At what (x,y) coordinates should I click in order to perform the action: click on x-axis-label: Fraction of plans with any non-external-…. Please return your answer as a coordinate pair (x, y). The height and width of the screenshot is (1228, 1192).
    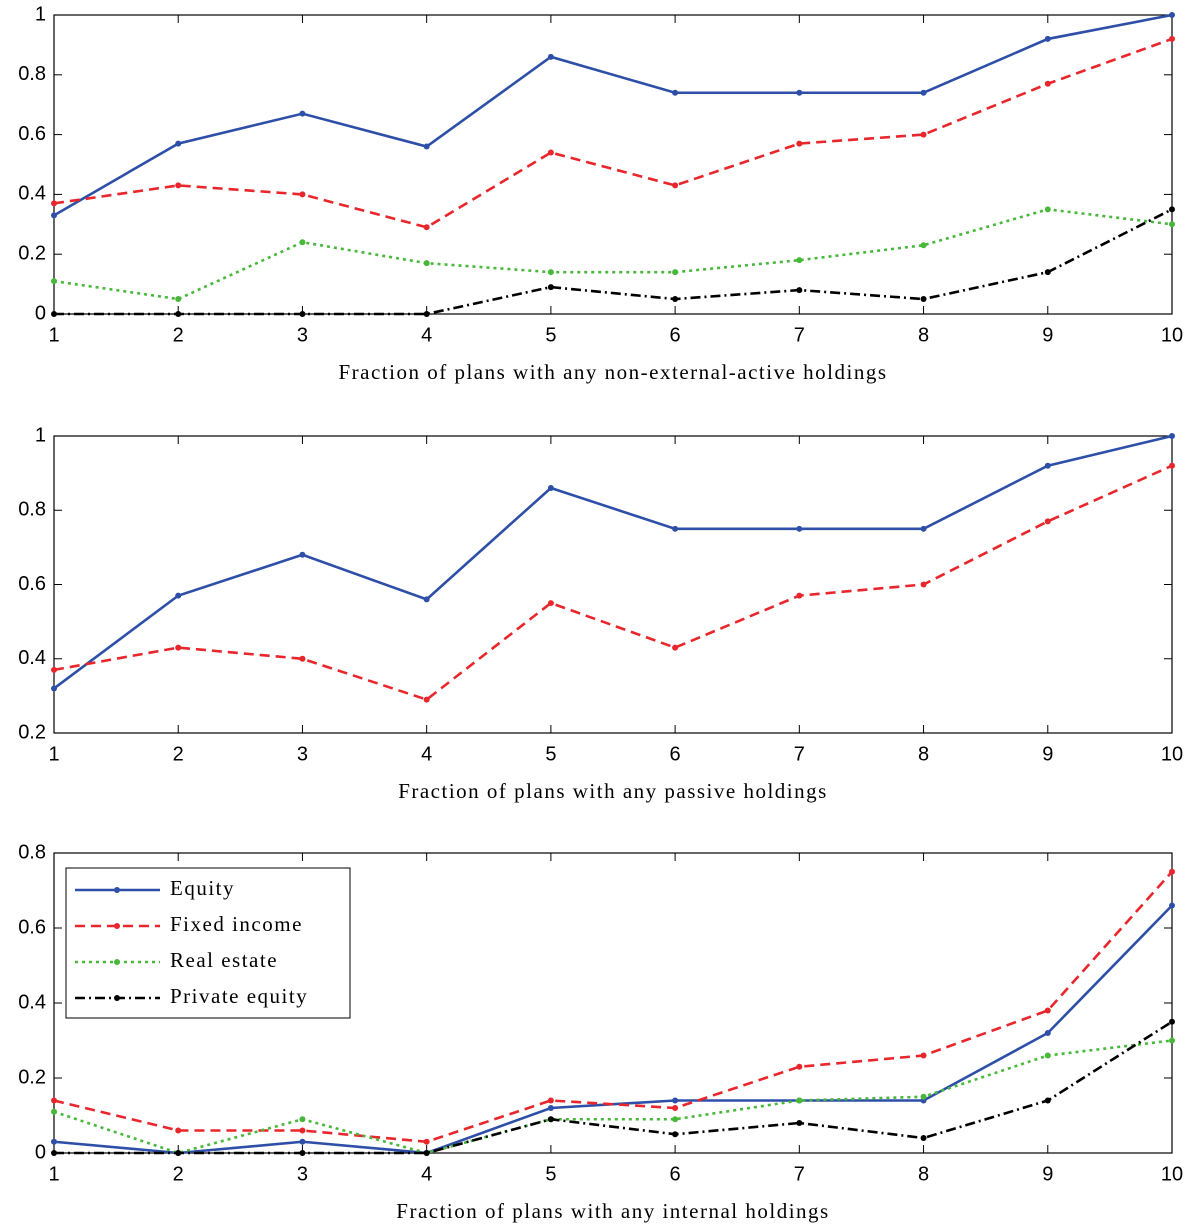
    Looking at the image, I should click on (612, 372).